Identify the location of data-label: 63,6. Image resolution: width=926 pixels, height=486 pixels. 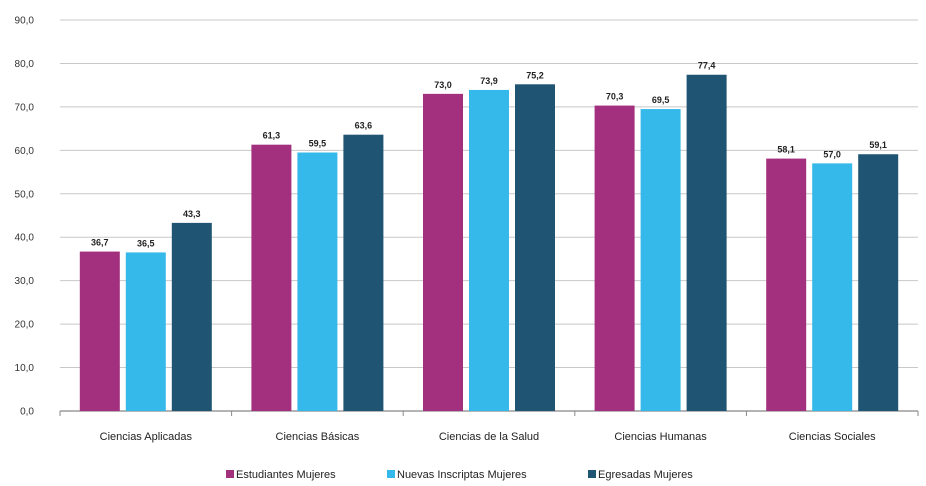
(364, 126).